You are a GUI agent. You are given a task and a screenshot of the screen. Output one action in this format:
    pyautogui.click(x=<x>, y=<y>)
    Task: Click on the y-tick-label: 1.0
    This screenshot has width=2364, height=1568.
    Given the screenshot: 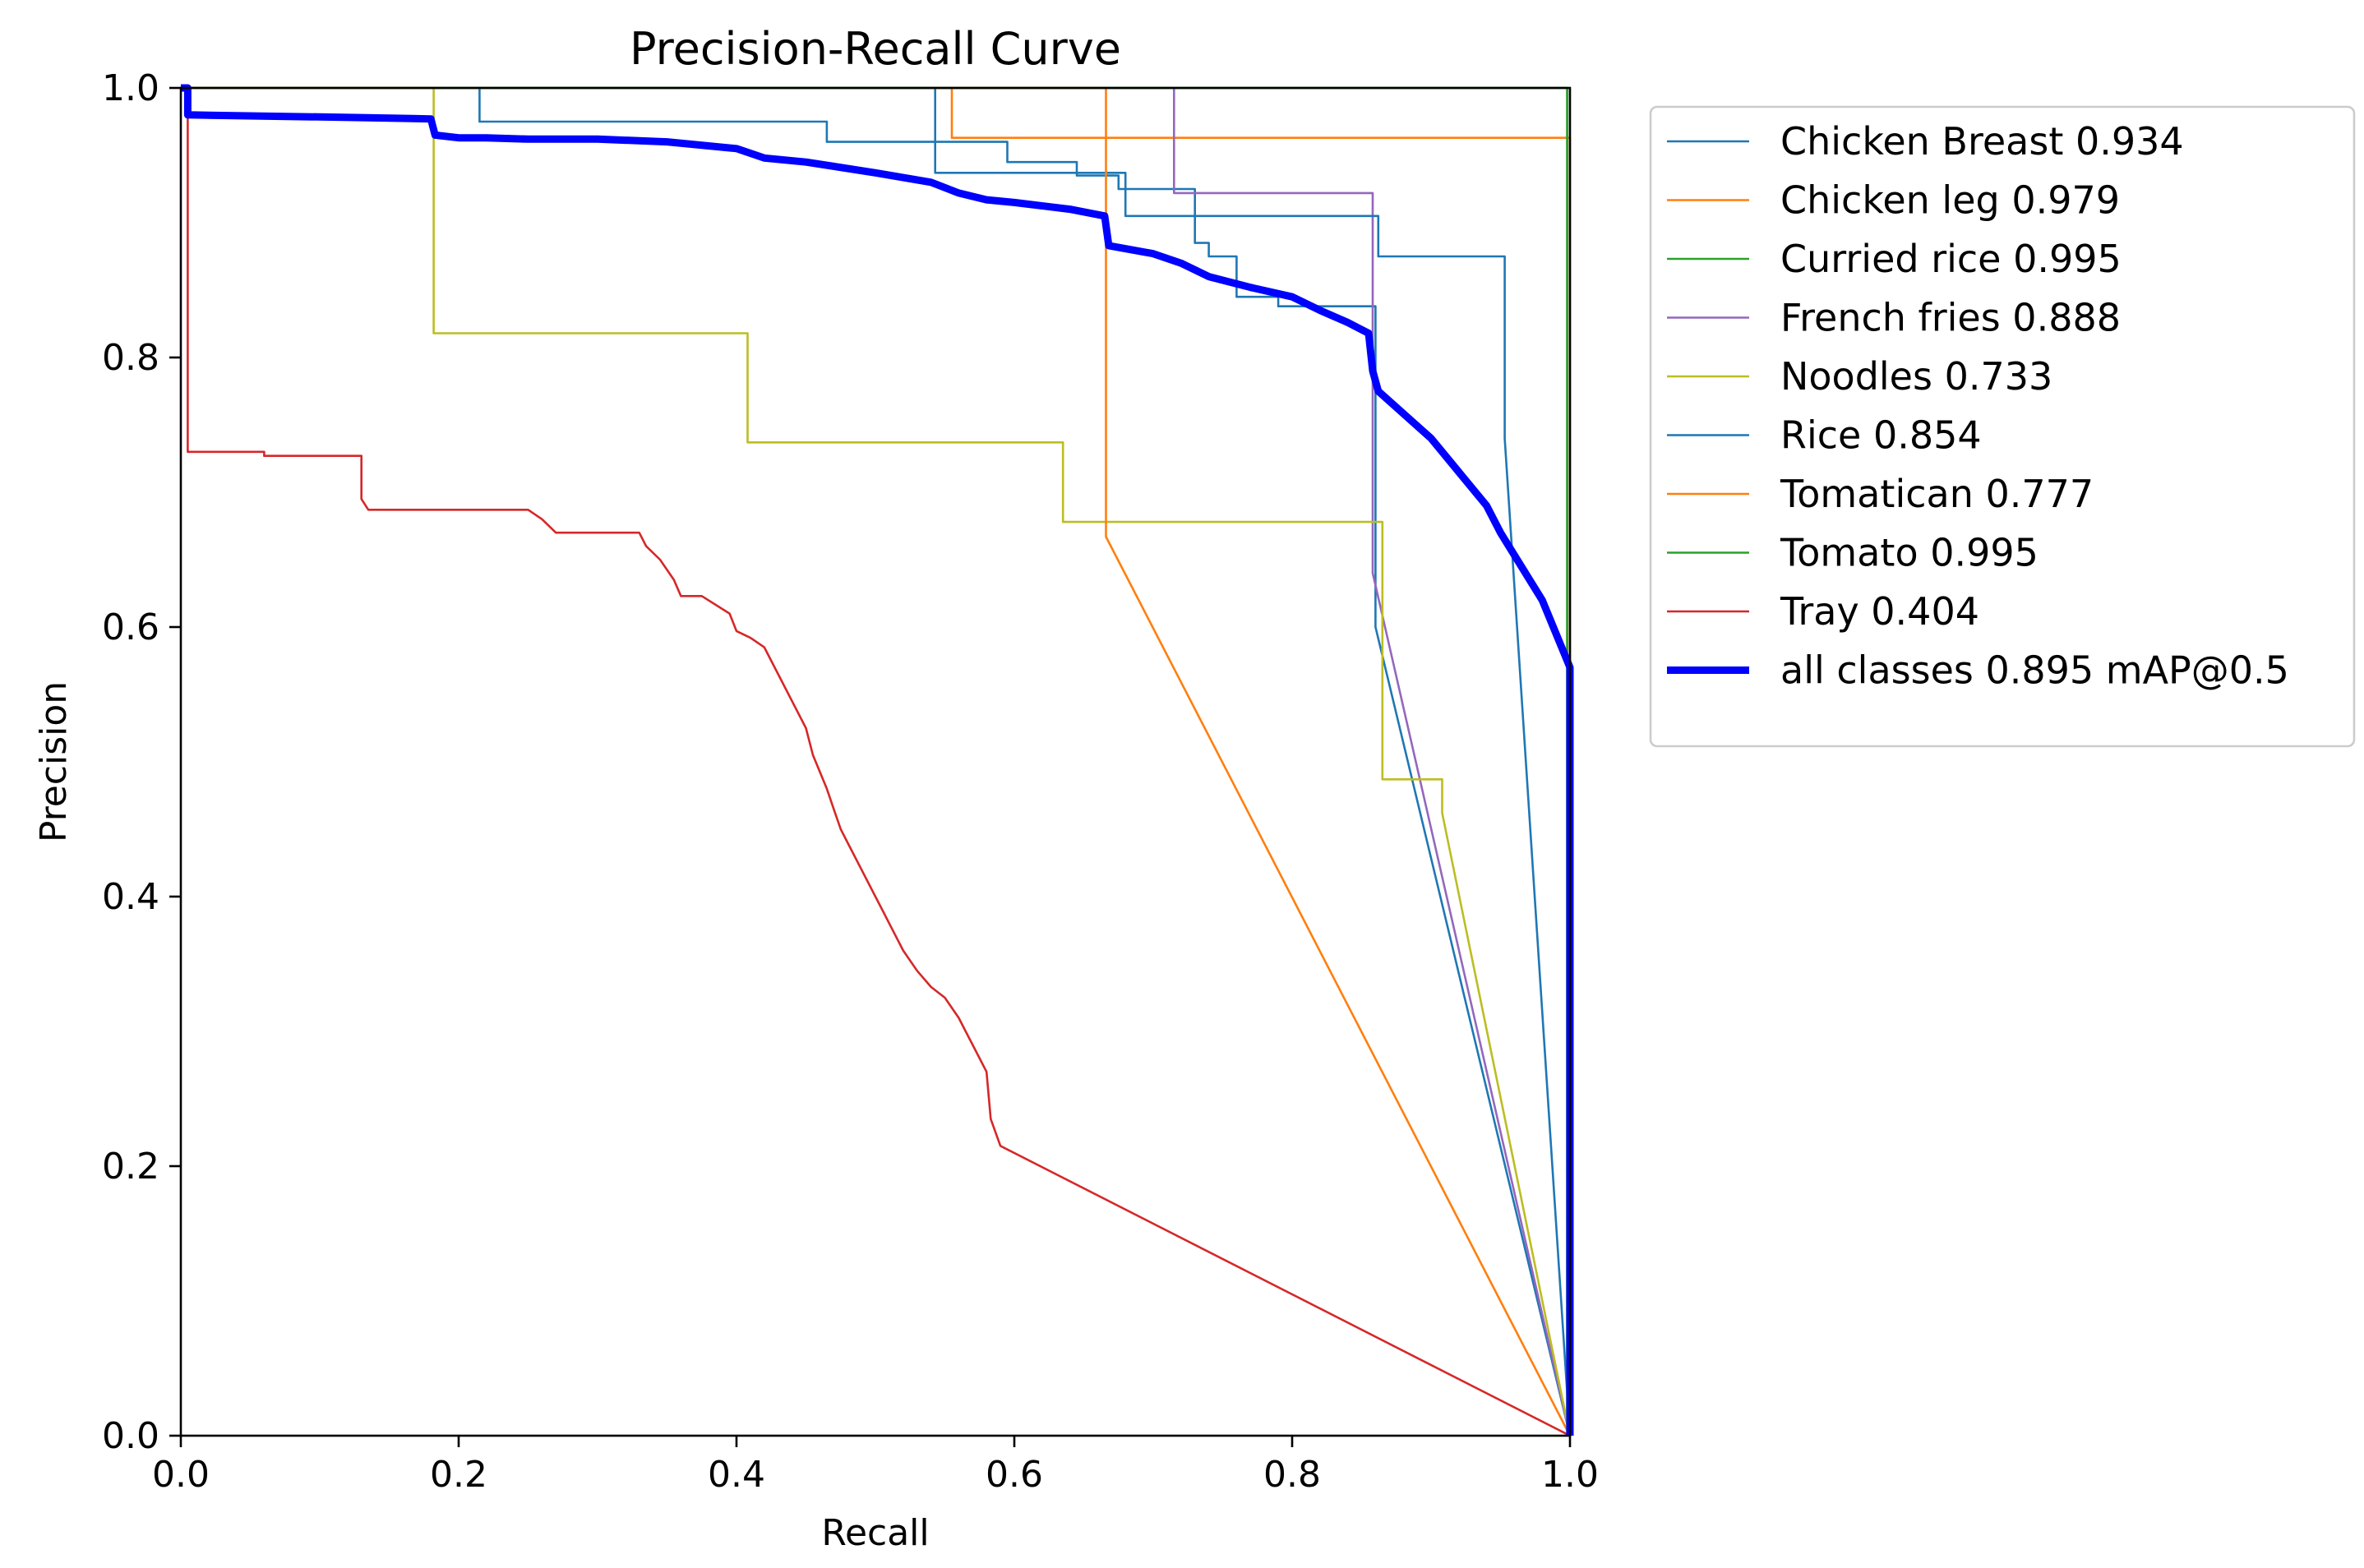 What is the action you would take?
    pyautogui.click(x=130, y=88)
    